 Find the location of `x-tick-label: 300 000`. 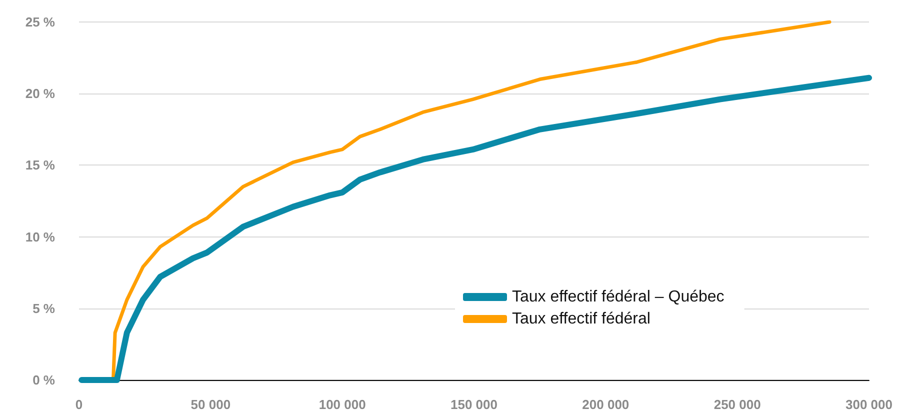

x-tick-label: 300 000 is located at coordinates (869, 404).